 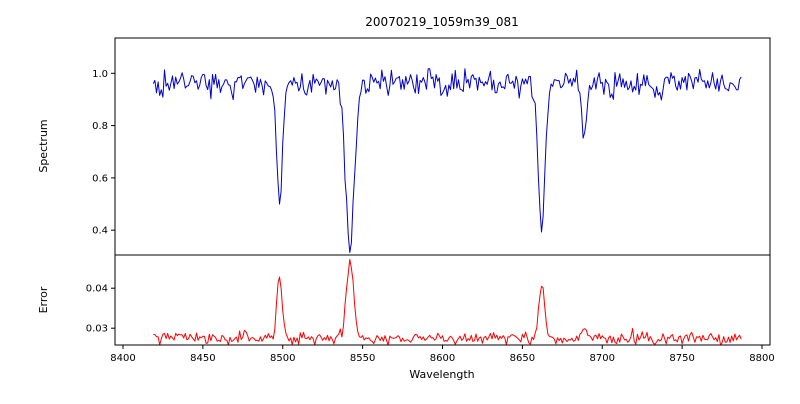 What do you see at coordinates (681, 358) in the screenshot?
I see `x-tick-label: 8750` at bounding box center [681, 358].